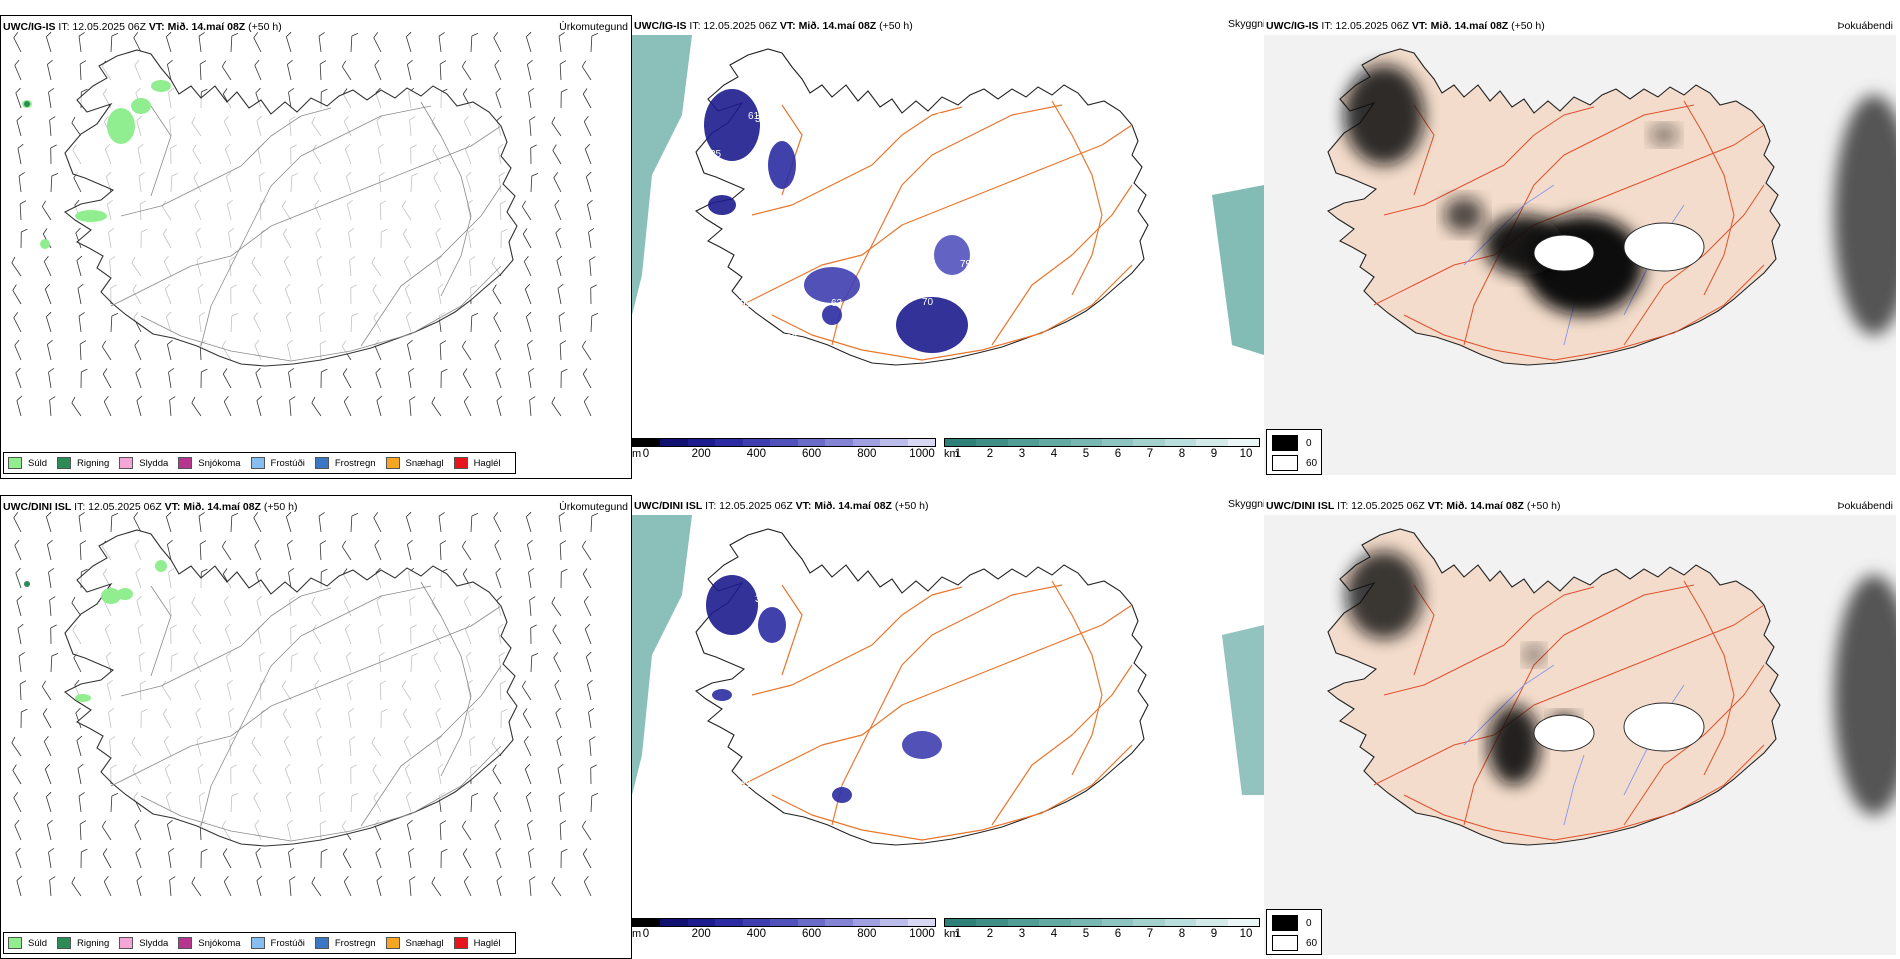 This screenshot has width=1900, height=959. I want to click on elevation-label: 28, so click(920, 710).